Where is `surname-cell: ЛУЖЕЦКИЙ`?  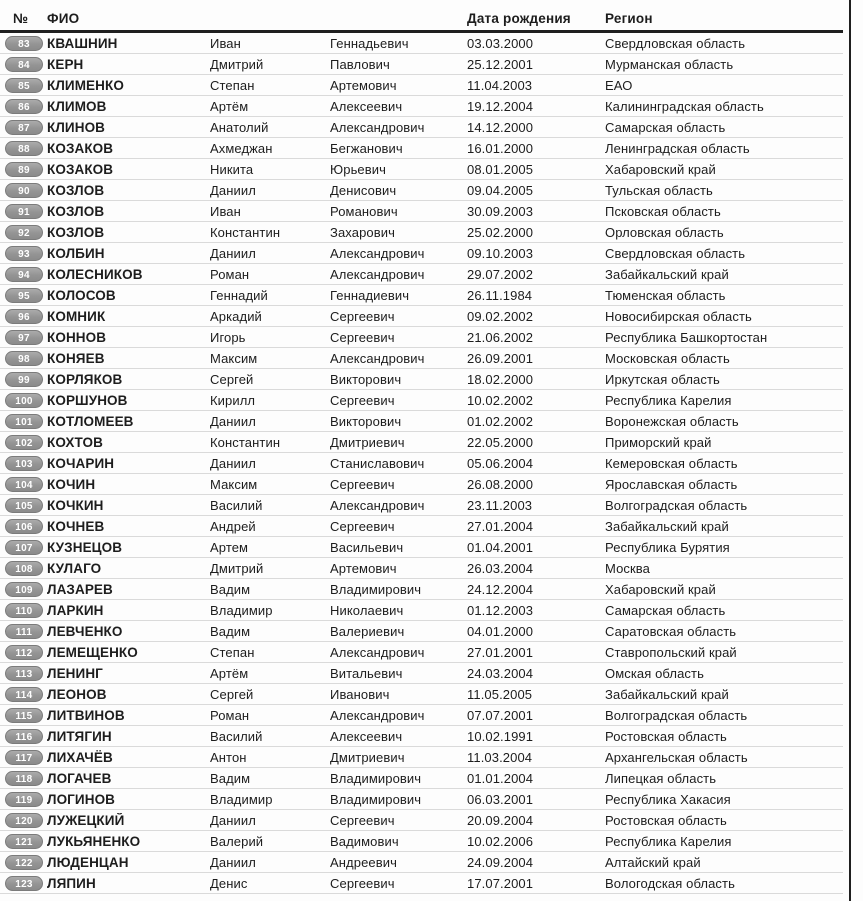 surname-cell: ЛУЖЕЦКИЙ is located at coordinates (86, 820).